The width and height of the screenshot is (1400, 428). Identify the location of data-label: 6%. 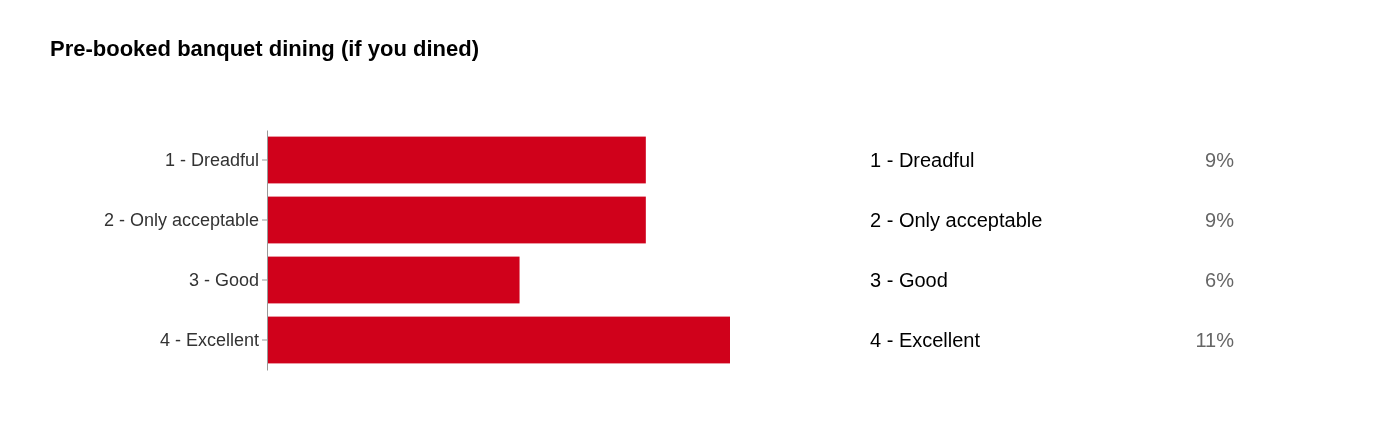
(1220, 280).